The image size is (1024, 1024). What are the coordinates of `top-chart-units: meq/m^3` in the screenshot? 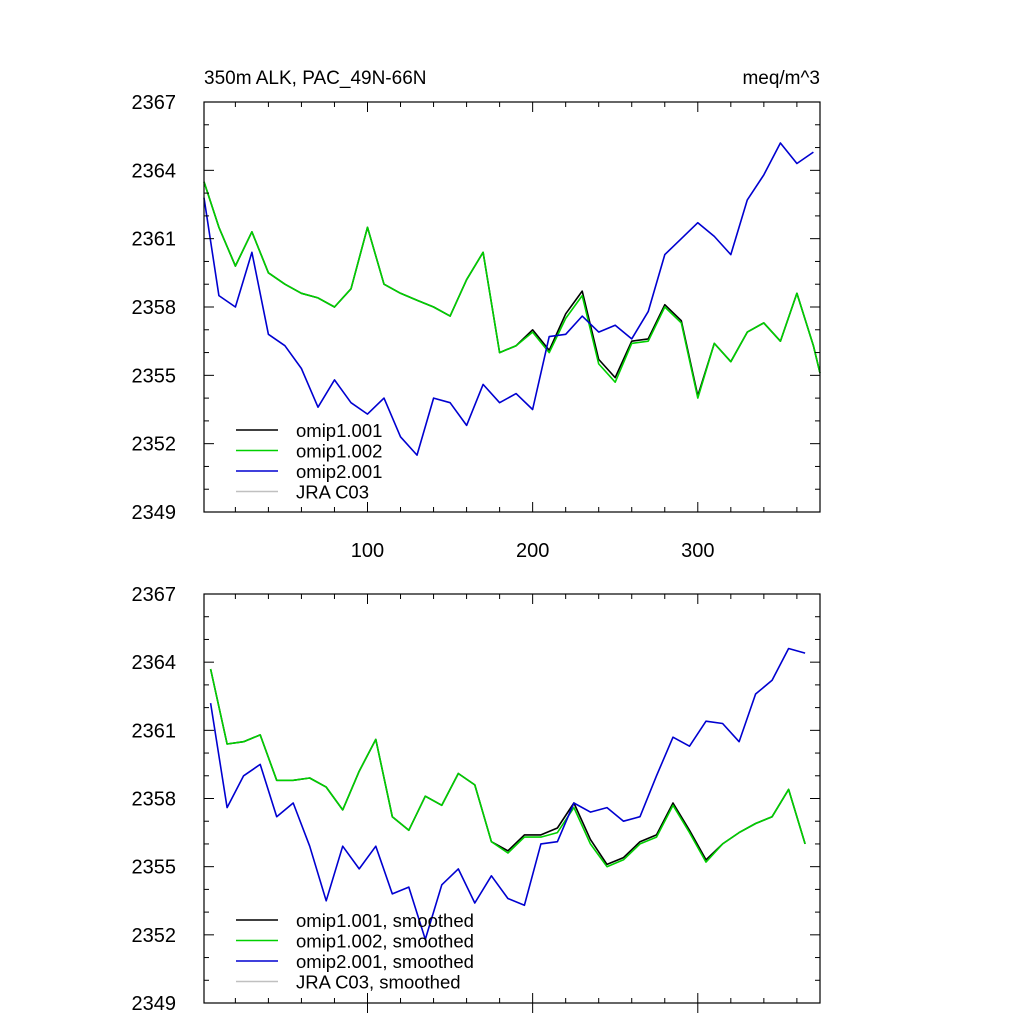 It's located at (781, 78).